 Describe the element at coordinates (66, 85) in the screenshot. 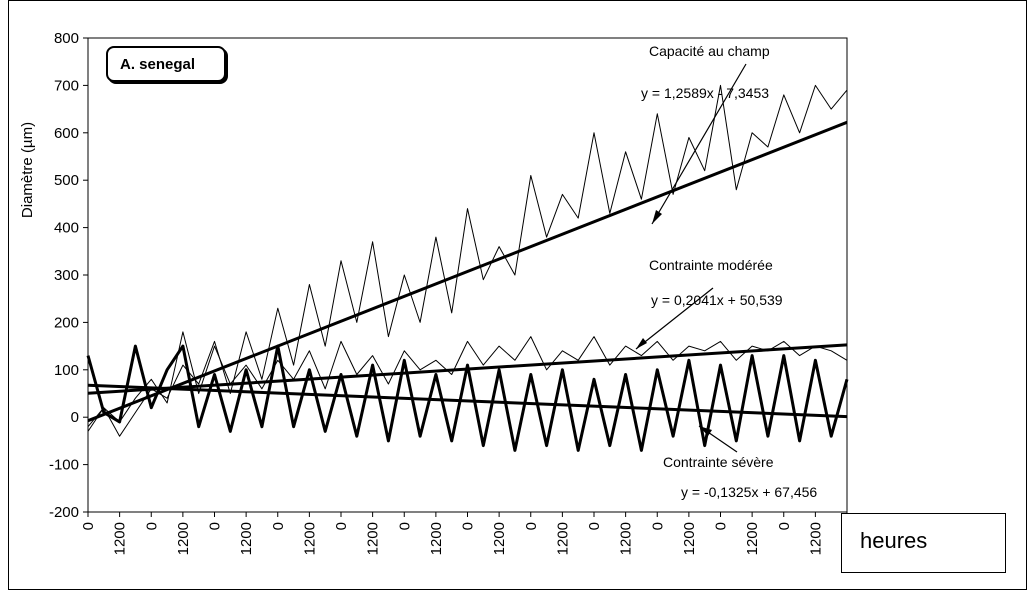

I see `y-tick-label: 700` at that location.